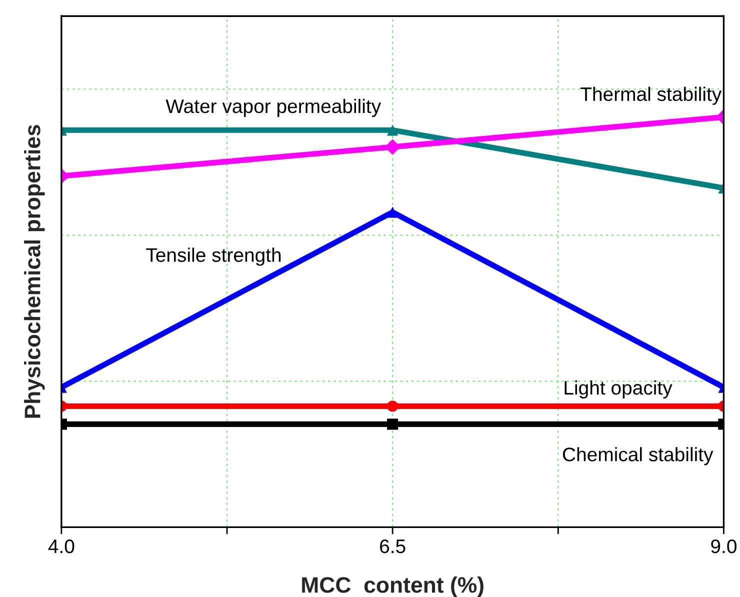 This screenshot has height=597, width=740. I want to click on series-label: Thermal stability, so click(651, 95).